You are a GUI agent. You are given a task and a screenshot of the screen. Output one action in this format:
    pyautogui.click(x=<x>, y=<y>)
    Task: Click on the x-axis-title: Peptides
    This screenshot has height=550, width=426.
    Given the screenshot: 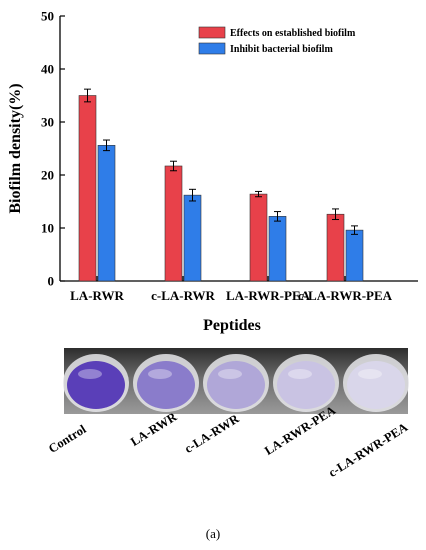 What is the action you would take?
    pyautogui.click(x=232, y=325)
    